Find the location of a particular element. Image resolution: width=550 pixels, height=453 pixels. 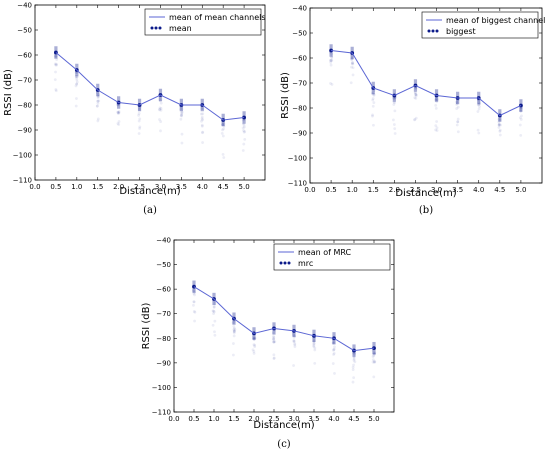

panel-label: (a) is located at coordinates (150, 210).